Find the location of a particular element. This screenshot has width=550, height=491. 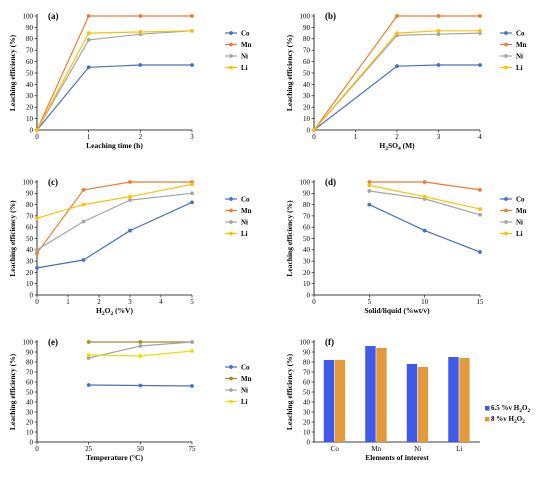

legend-label-part: 2 is located at coordinates (520, 411).